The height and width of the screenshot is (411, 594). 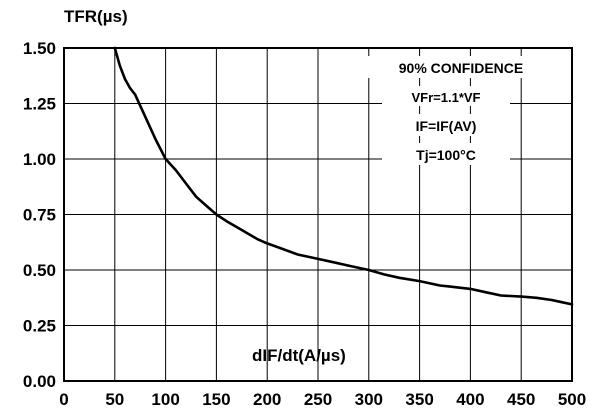 What do you see at coordinates (39, 326) in the screenshot?
I see `y-tick-label: 0.25` at bounding box center [39, 326].